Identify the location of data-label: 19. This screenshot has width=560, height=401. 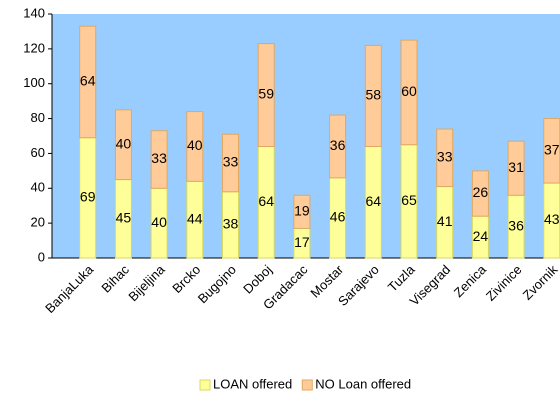
(302, 211).